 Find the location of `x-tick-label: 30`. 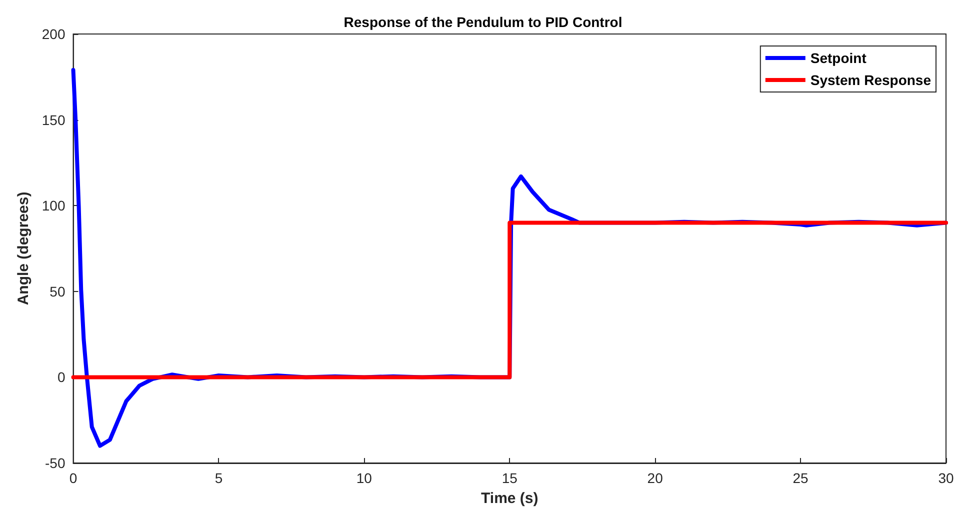

x-tick-label: 30 is located at coordinates (946, 478).